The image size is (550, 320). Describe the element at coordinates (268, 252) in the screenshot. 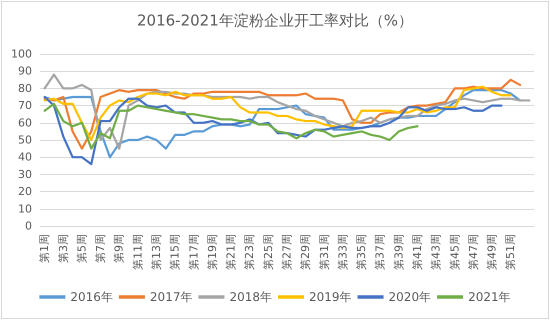

I see `x-tick-label: 第25周` at that location.